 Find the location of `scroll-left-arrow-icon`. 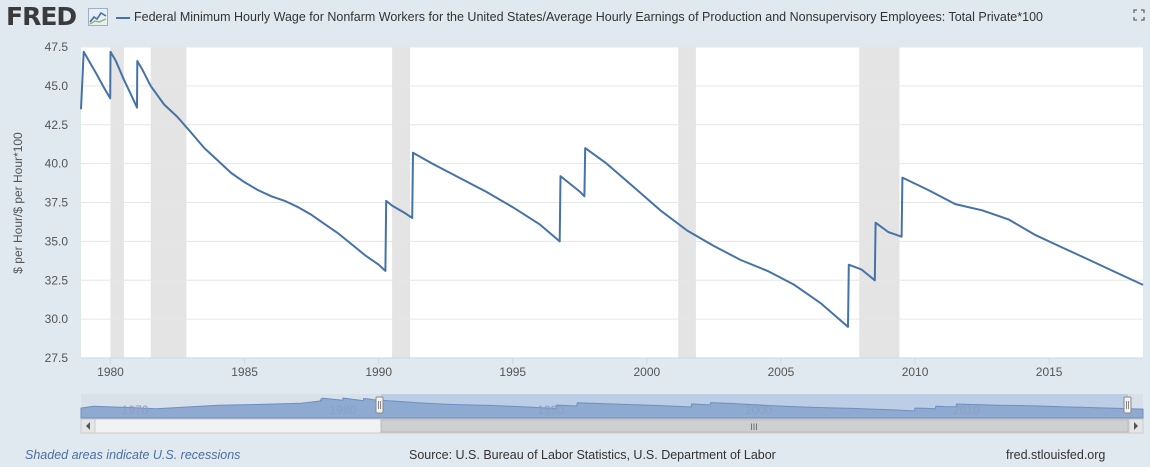

scroll-left-arrow-icon is located at coordinates (88, 426).